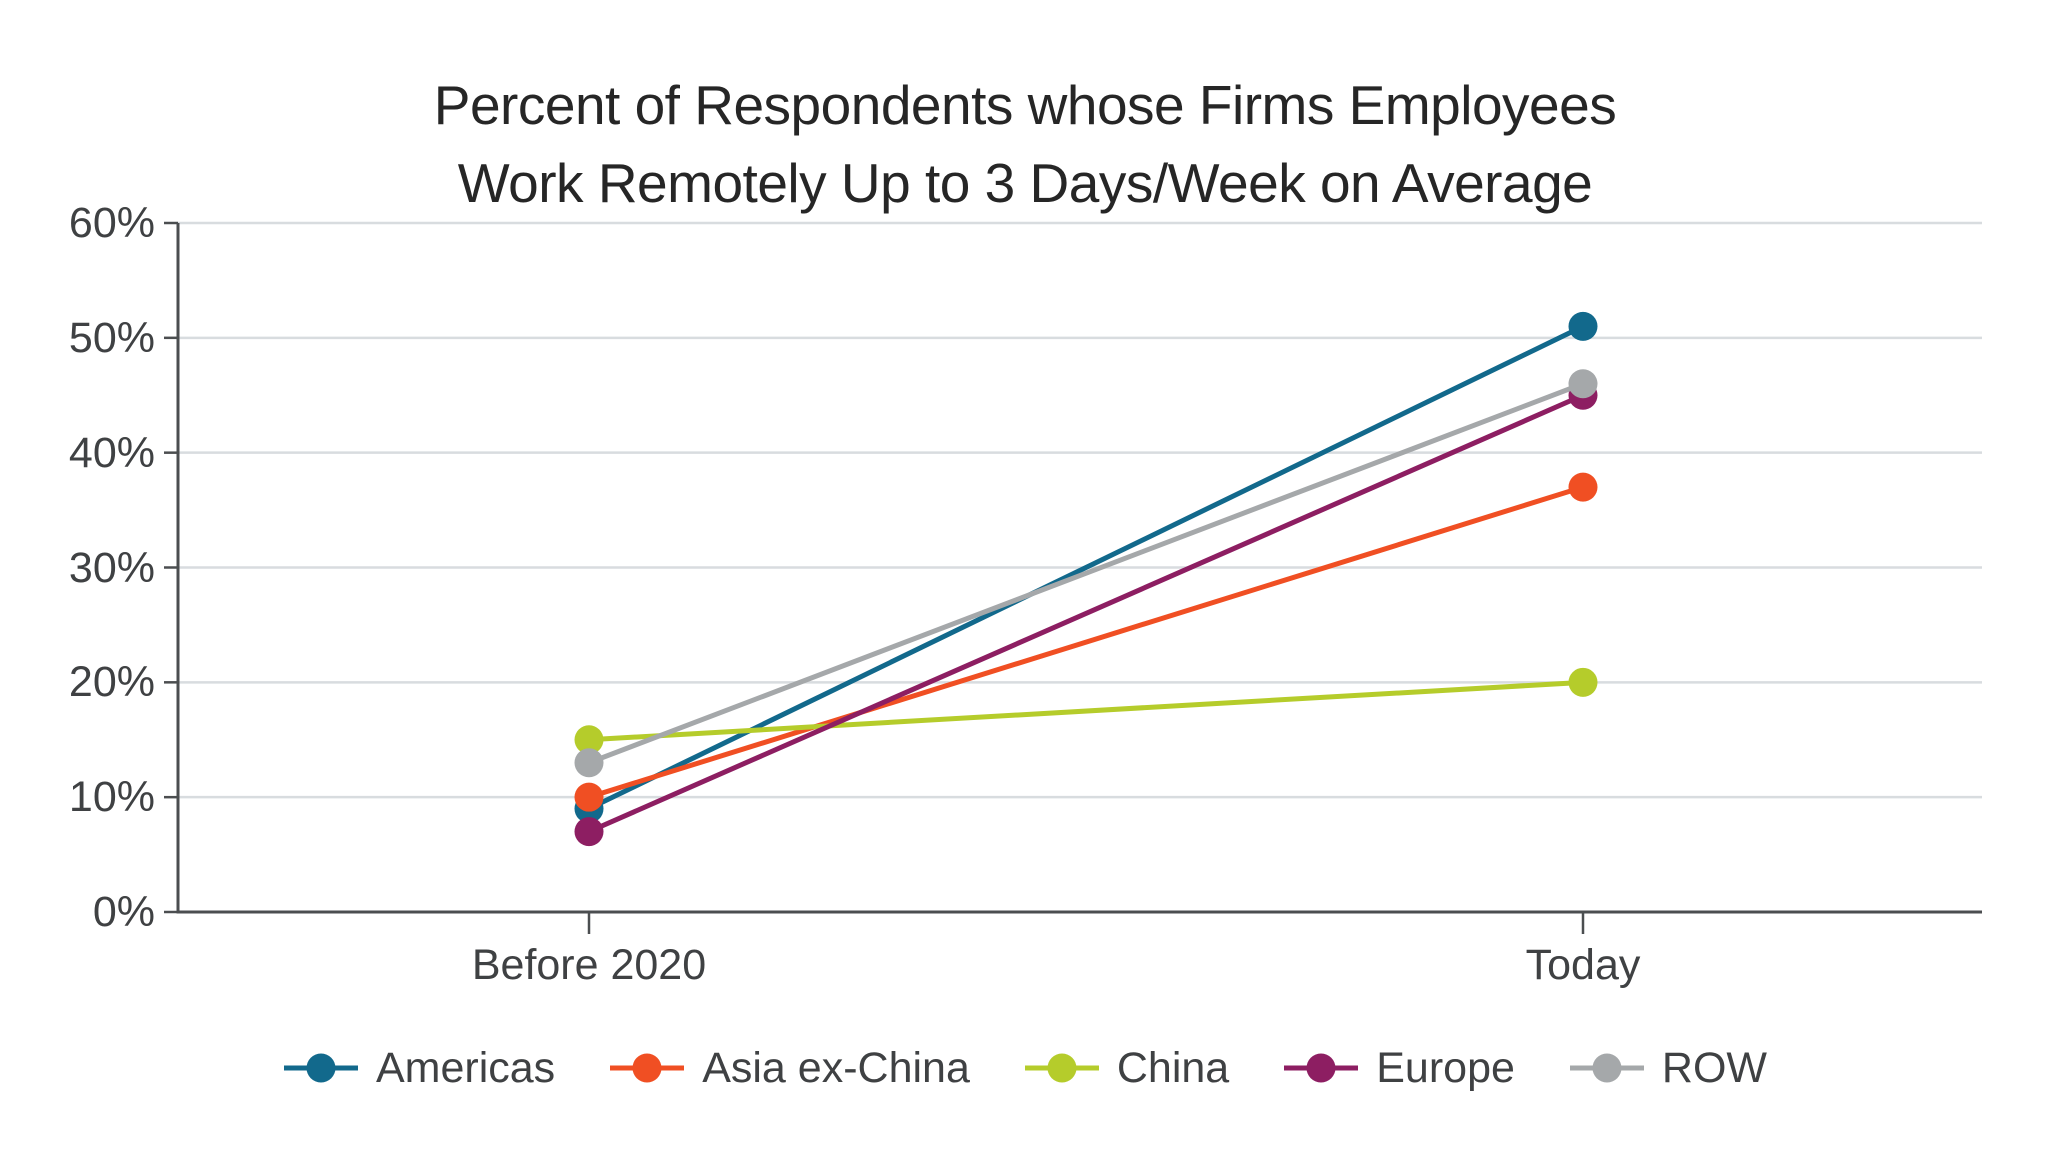  I want to click on legend-item-asia-ex-china: Asia ex-China, so click(789, 1068).